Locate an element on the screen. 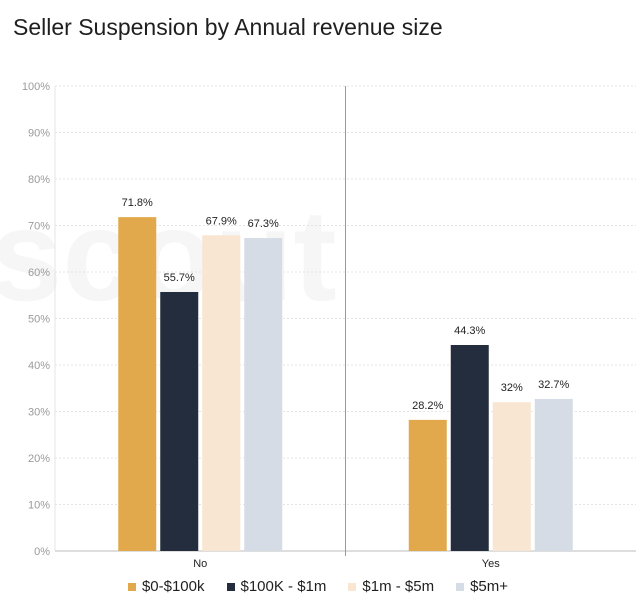 The height and width of the screenshot is (602, 636). legend-item: $100K - $1m is located at coordinates (276, 586).